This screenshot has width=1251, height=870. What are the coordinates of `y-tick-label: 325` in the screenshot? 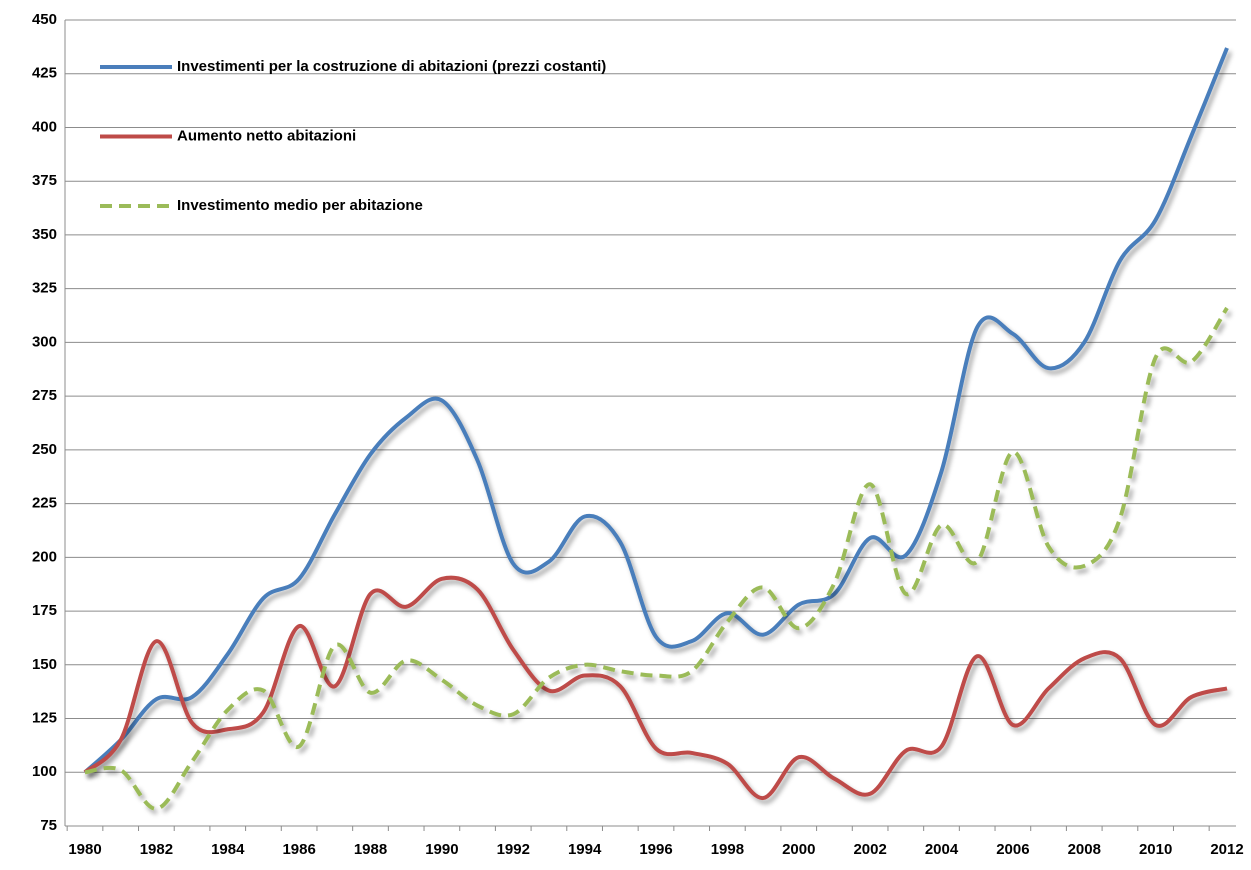 It's located at (44, 288).